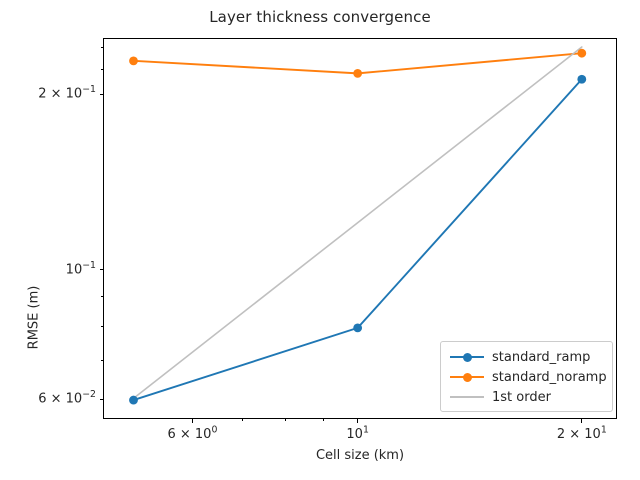 This screenshot has height=480, width=640. What do you see at coordinates (357, 433) in the screenshot?
I see `x-tick-label: 101` at bounding box center [357, 433].